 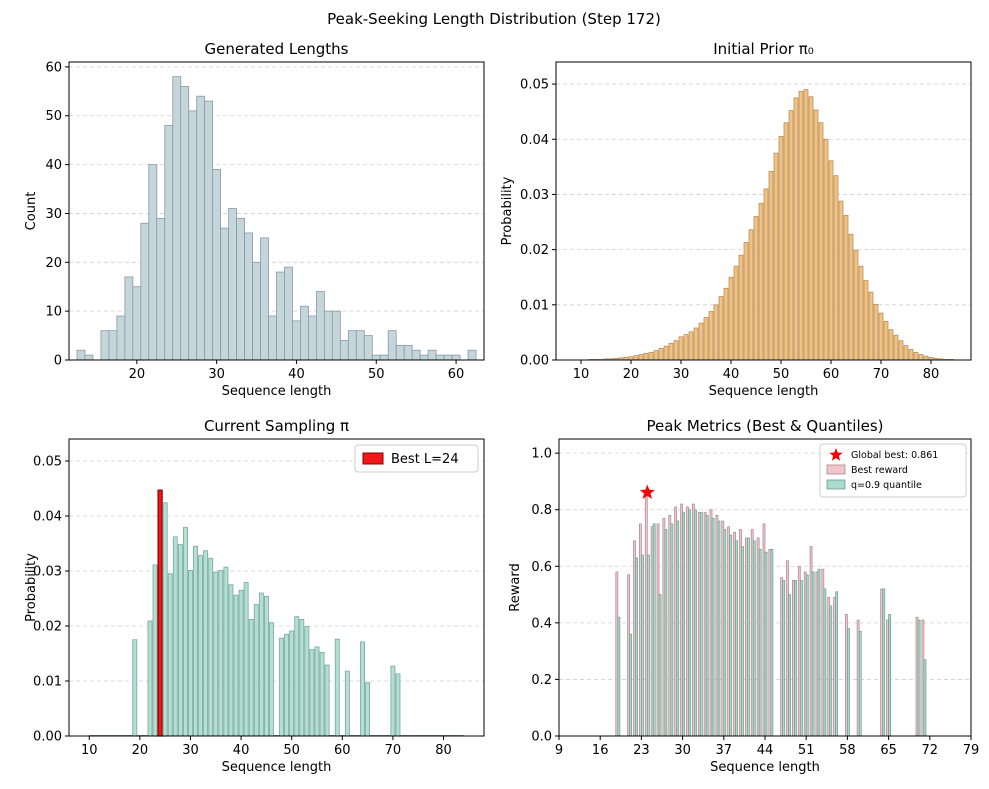 What do you see at coordinates (781, 374) in the screenshot?
I see `x-tick-label: 50` at bounding box center [781, 374].